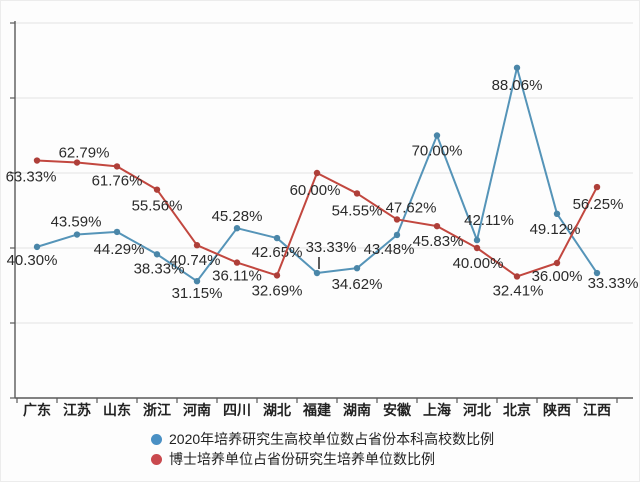  I want to click on x-axis-label: 山东, so click(117, 410).